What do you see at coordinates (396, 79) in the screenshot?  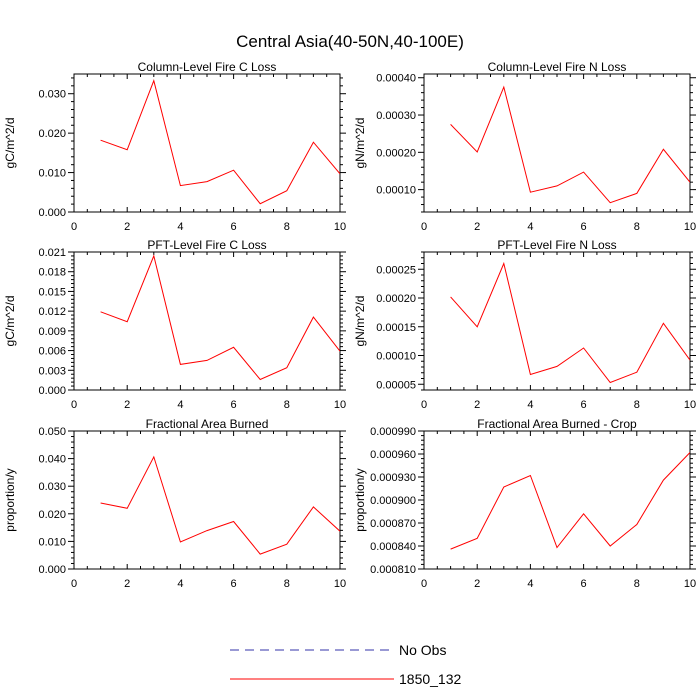 I see `y-tick-label: 0.00040` at bounding box center [396, 79].